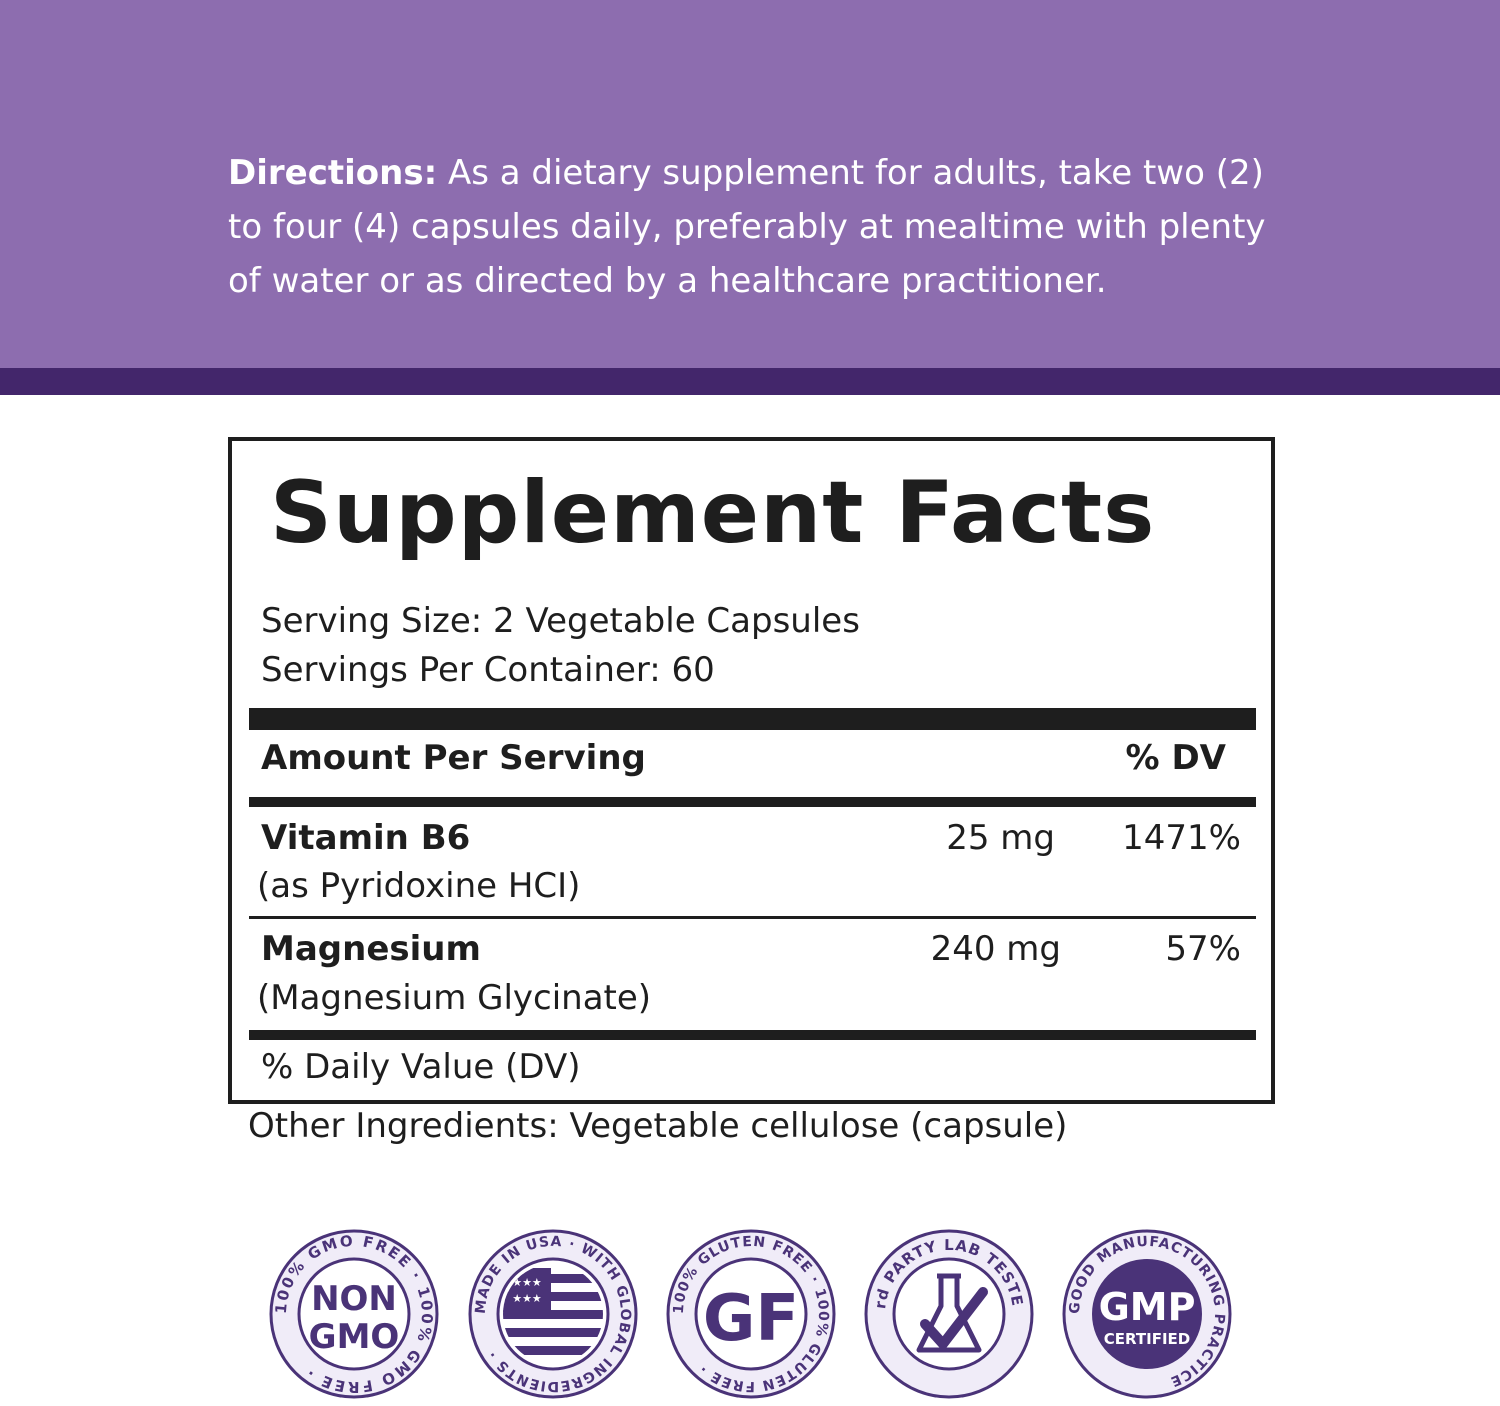  Describe the element at coordinates (354, 1299) in the screenshot. I see `badge-center-text: NON` at that location.